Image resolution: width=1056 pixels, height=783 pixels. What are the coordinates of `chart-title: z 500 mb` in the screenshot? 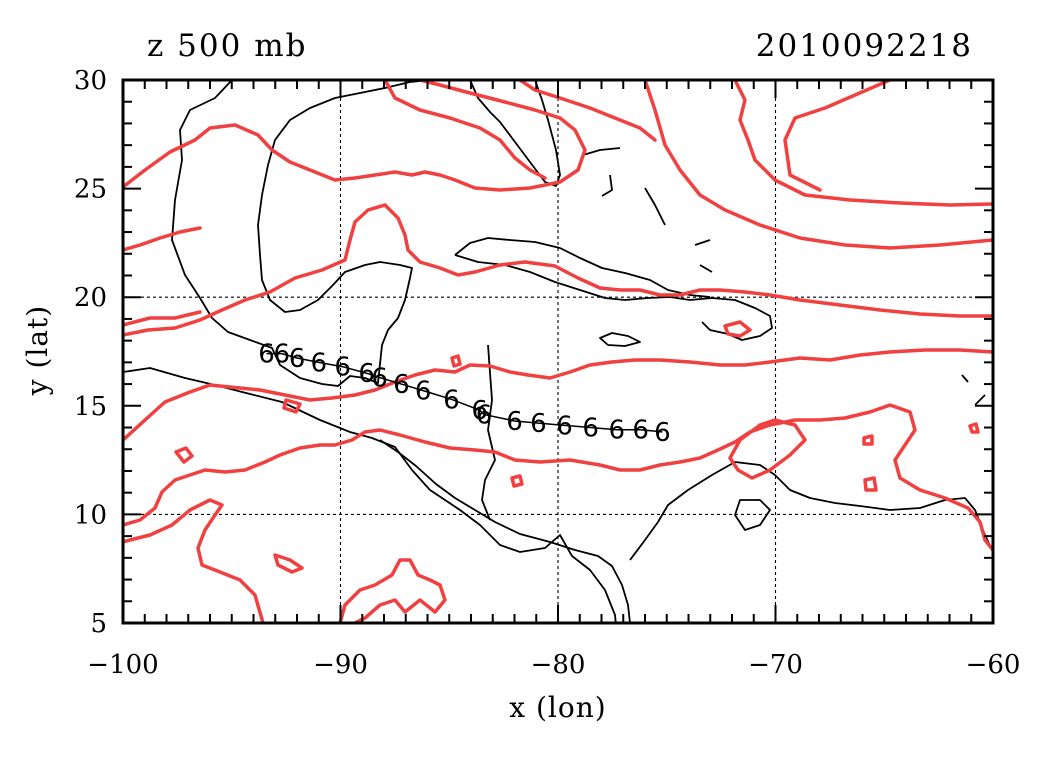 It's located at (227, 46).